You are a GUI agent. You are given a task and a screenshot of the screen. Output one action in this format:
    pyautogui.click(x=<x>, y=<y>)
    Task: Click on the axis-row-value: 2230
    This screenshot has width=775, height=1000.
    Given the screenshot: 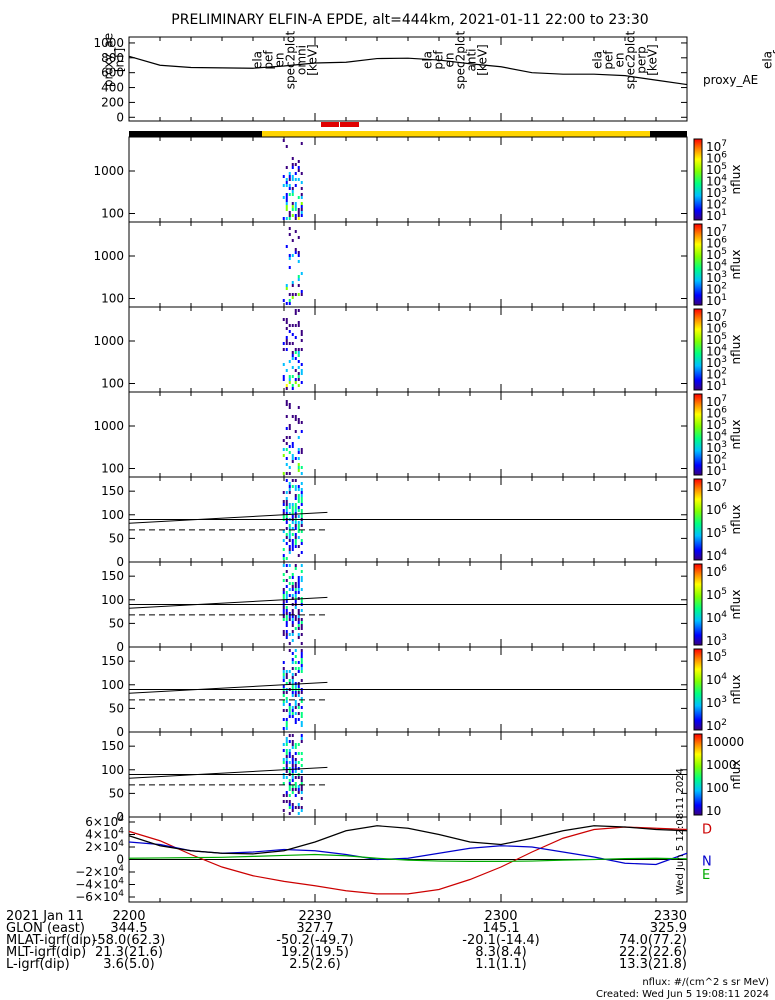 What is the action you would take?
    pyautogui.click(x=314, y=916)
    